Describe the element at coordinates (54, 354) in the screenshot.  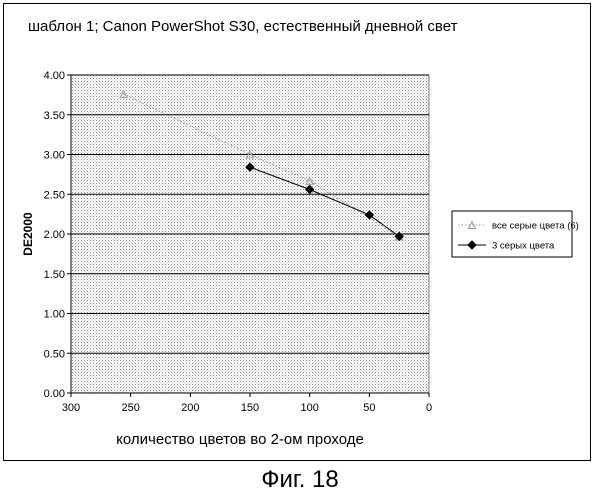
I see `y-tick-label: 0.50` at that location.